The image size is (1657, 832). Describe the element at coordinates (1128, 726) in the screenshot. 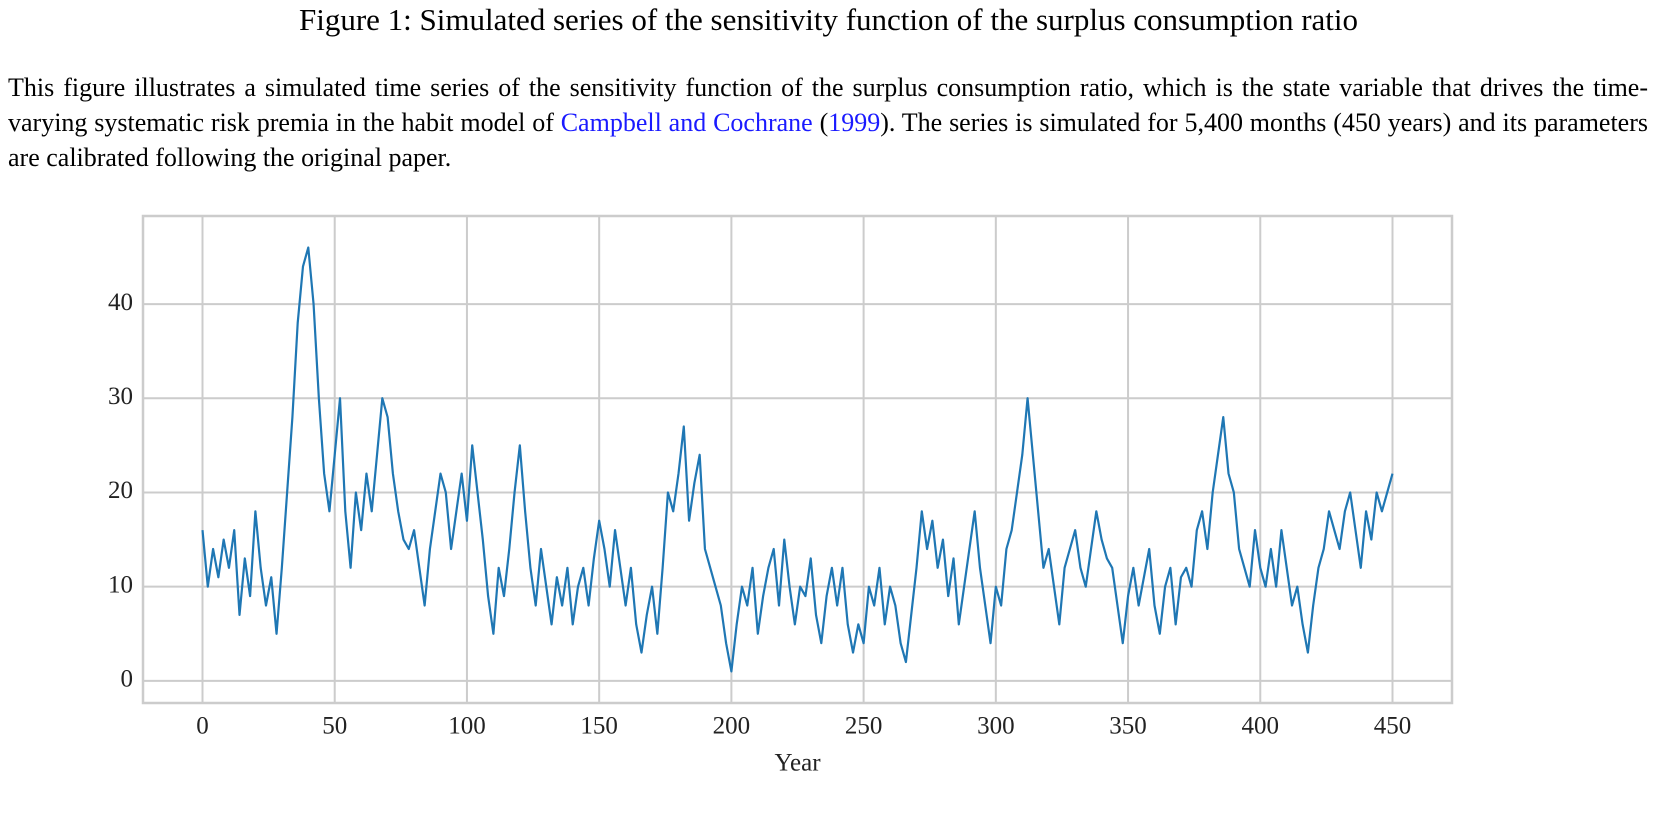

I see `x-tick-label: 350` at that location.